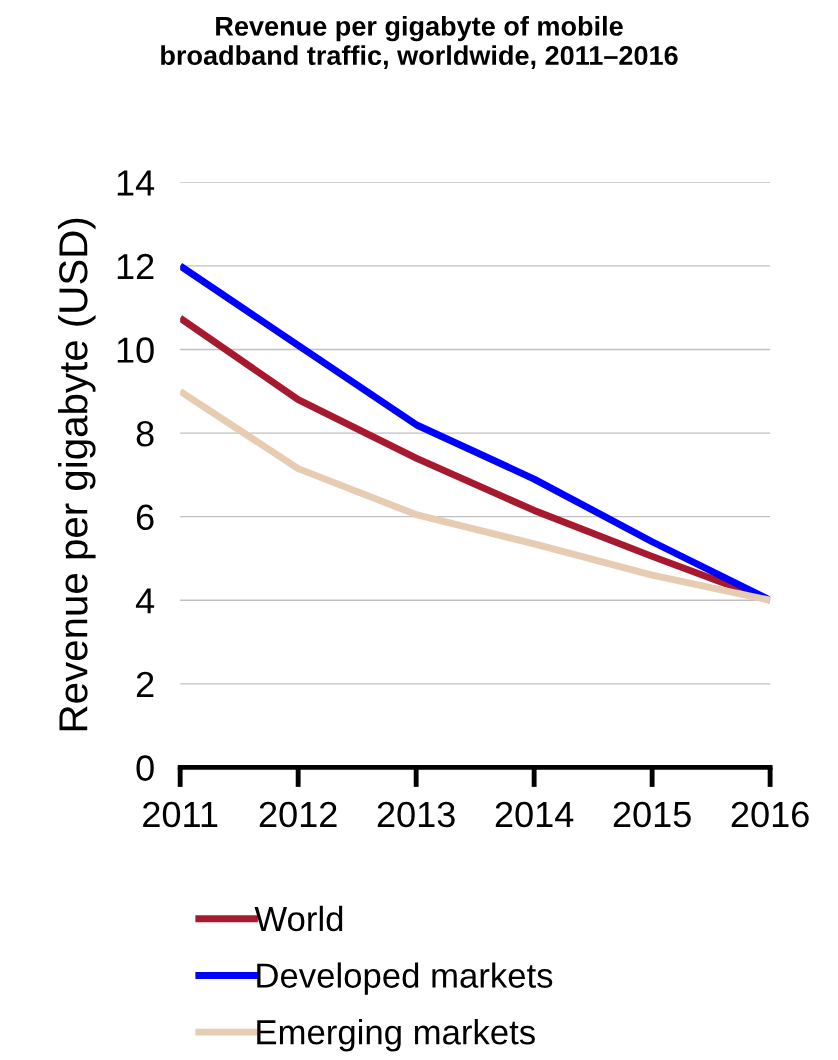 The image size is (838, 1060). Describe the element at coordinates (145, 601) in the screenshot. I see `y-tick-label: 4` at that location.